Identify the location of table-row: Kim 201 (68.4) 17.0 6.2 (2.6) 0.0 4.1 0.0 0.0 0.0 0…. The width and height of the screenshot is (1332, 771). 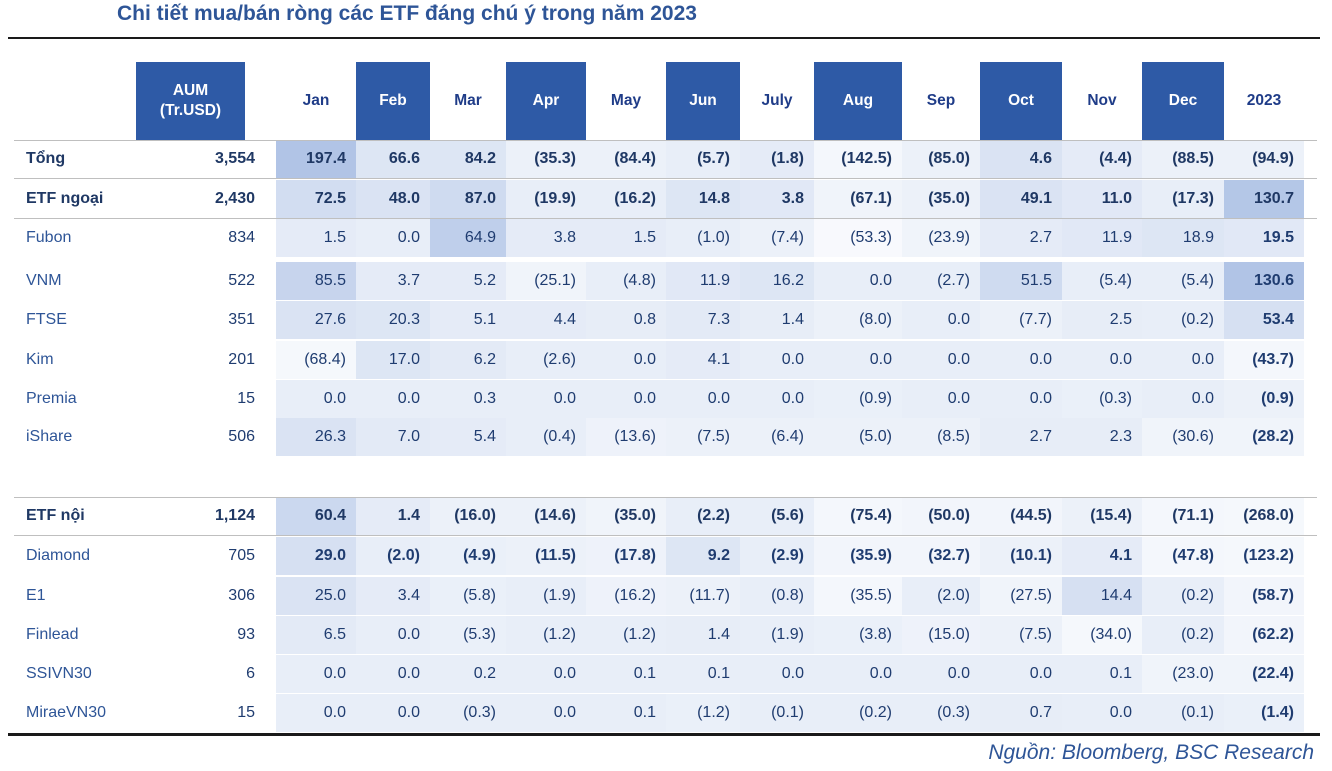
(665, 360).